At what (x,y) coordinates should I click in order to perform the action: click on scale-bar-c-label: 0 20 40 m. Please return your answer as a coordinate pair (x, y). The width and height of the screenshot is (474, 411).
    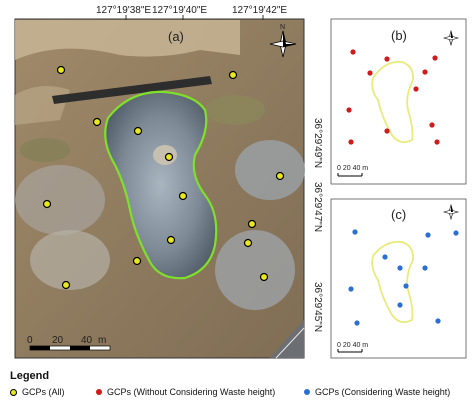
    Looking at the image, I should click on (352, 345).